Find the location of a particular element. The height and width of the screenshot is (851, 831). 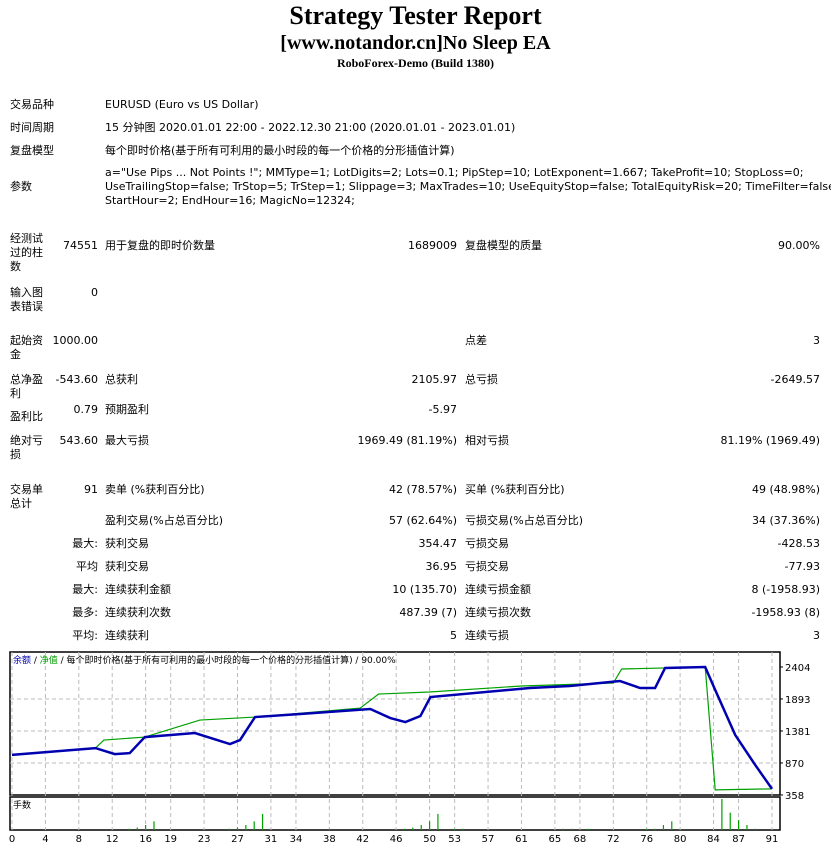

stat-value: 90.00% is located at coordinates (799, 245).